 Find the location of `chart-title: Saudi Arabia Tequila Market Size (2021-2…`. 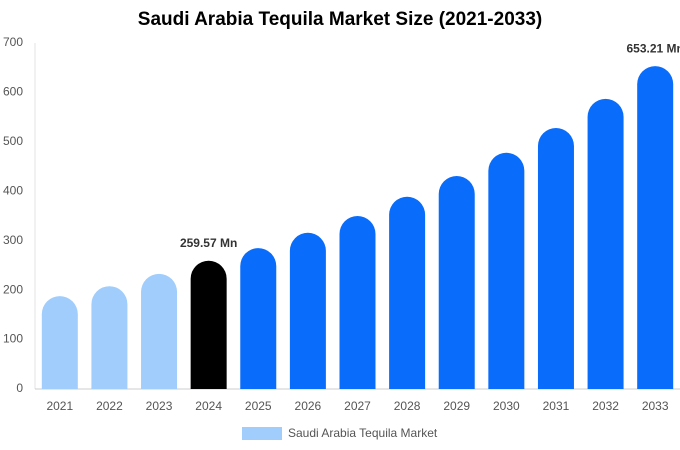

chart-title: Saudi Arabia Tequila Market Size (2021-2… is located at coordinates (340, 19).